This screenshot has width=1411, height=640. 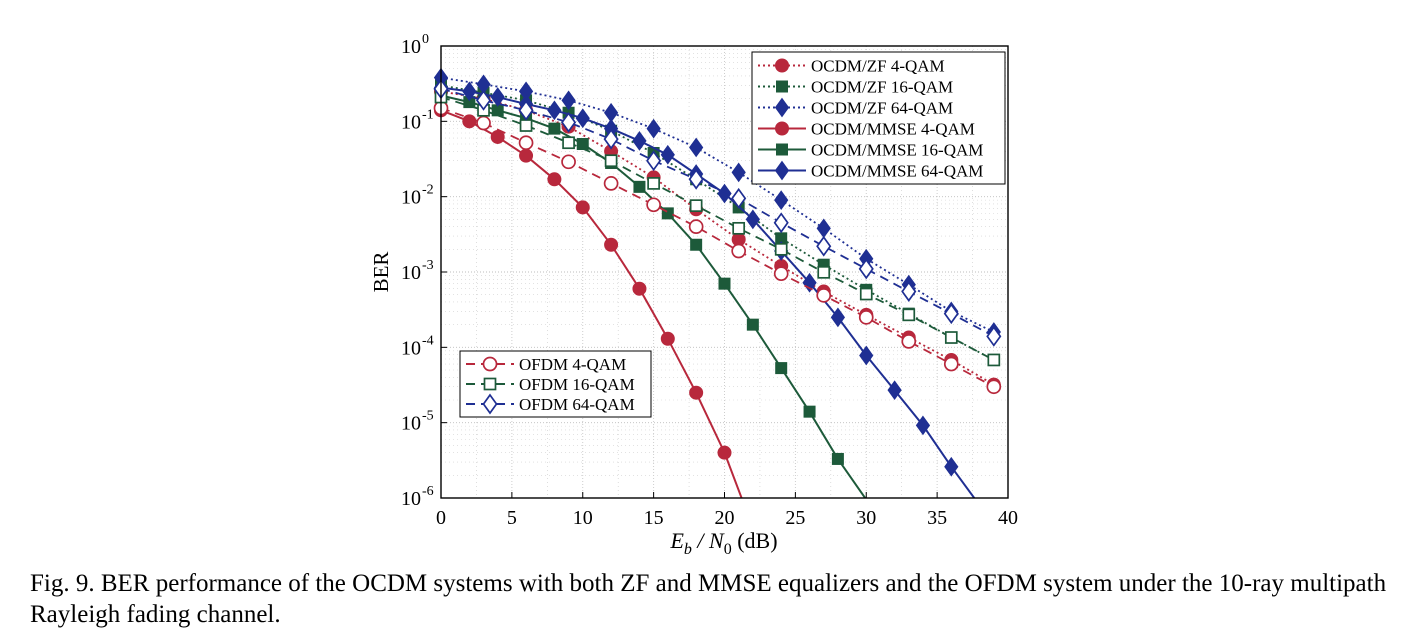 What do you see at coordinates (428, 340) in the screenshot?
I see `y-tick-exponent--4: -4` at bounding box center [428, 340].